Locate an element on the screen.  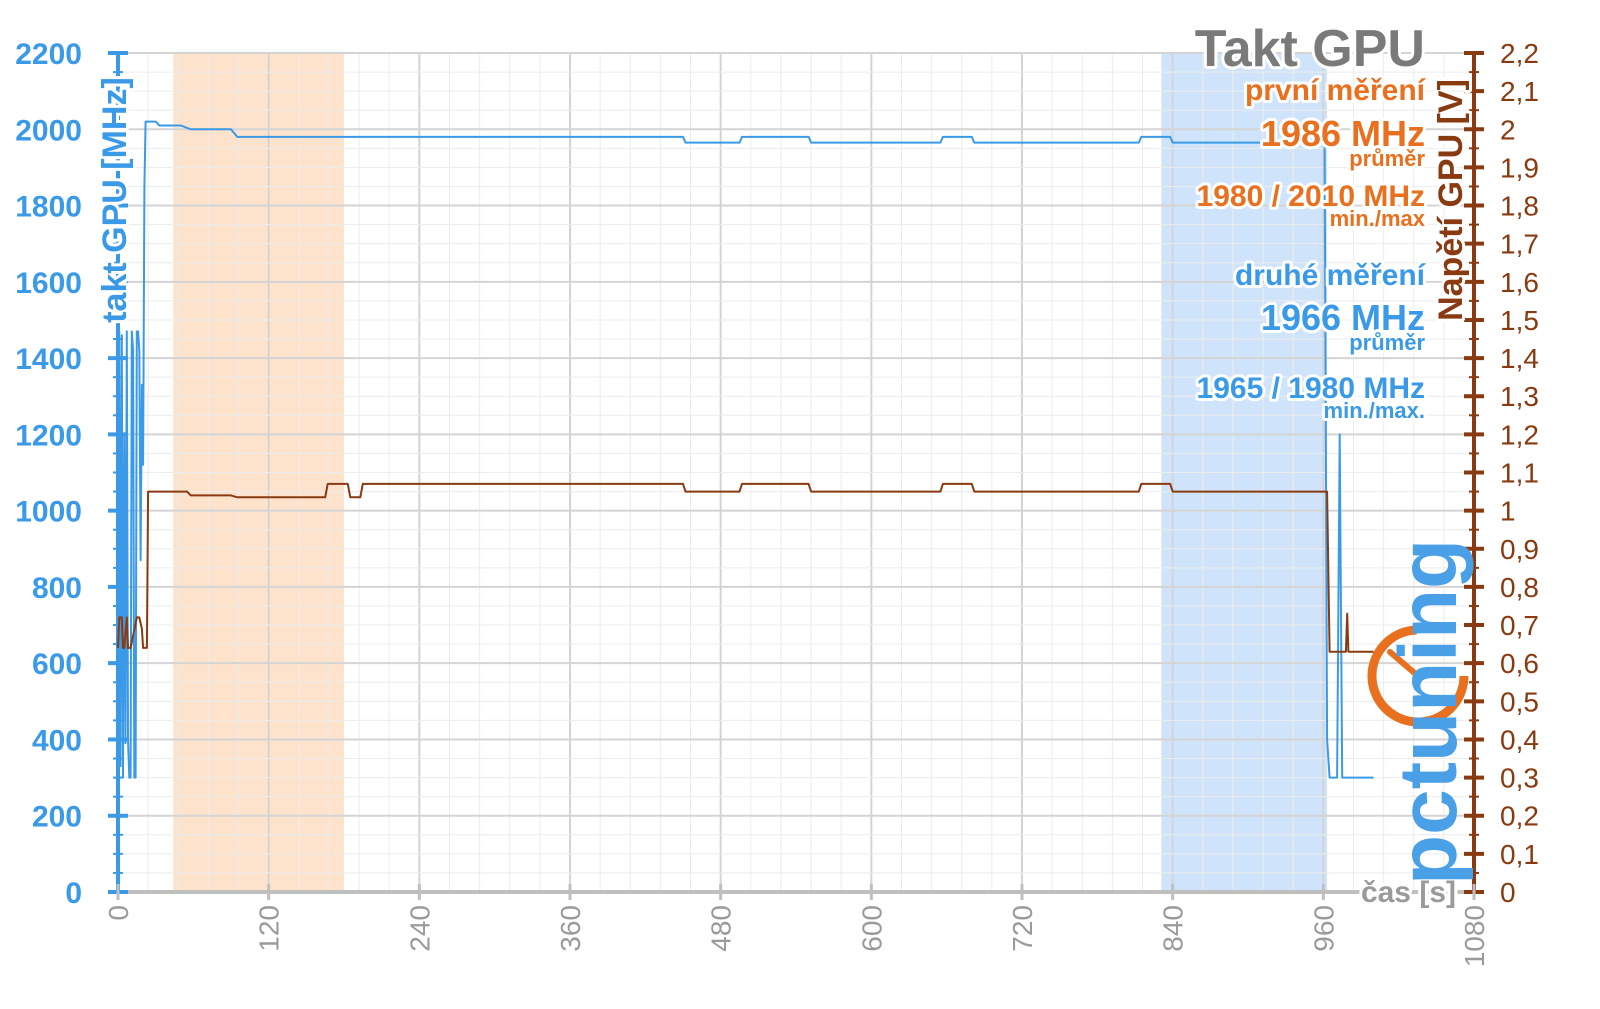
y-tick-label-left: 600 is located at coordinates (57, 664).